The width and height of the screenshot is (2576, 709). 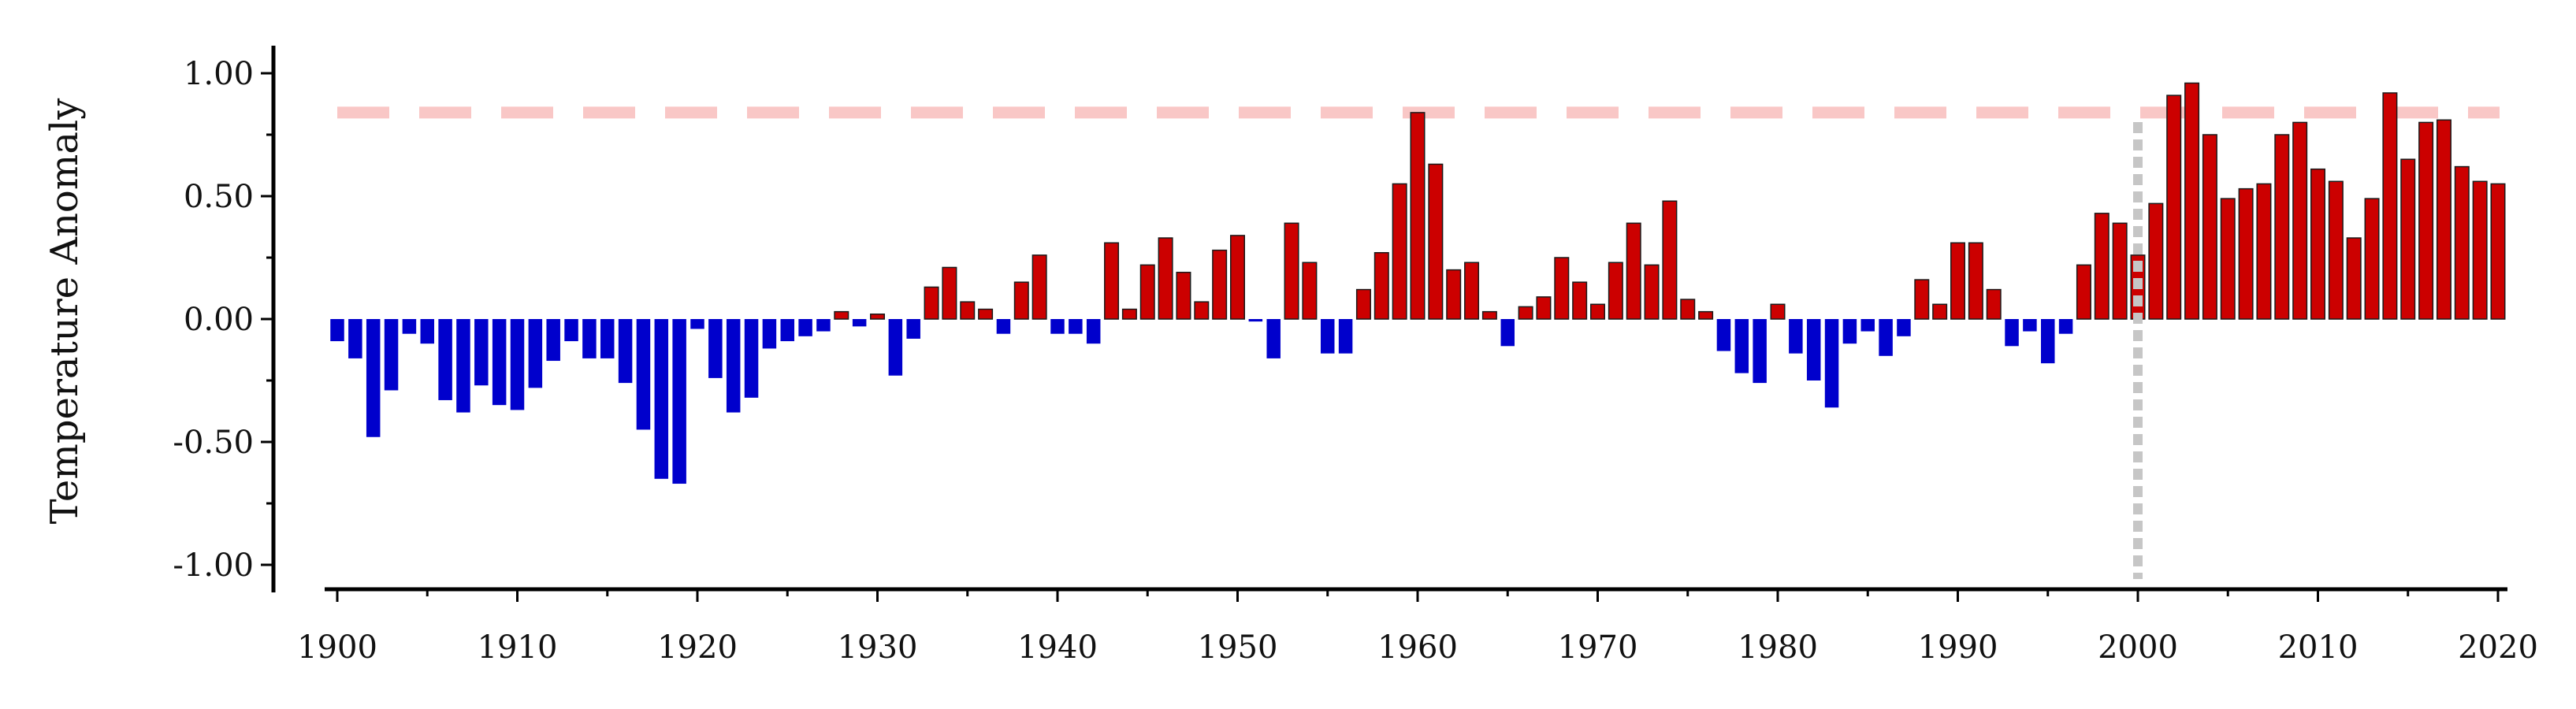 I want to click on bar-1900, so click(x=337, y=330).